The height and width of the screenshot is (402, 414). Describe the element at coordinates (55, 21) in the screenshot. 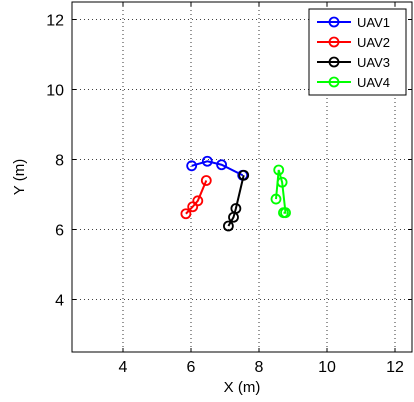

I see `y-tick-label: 12` at that location.